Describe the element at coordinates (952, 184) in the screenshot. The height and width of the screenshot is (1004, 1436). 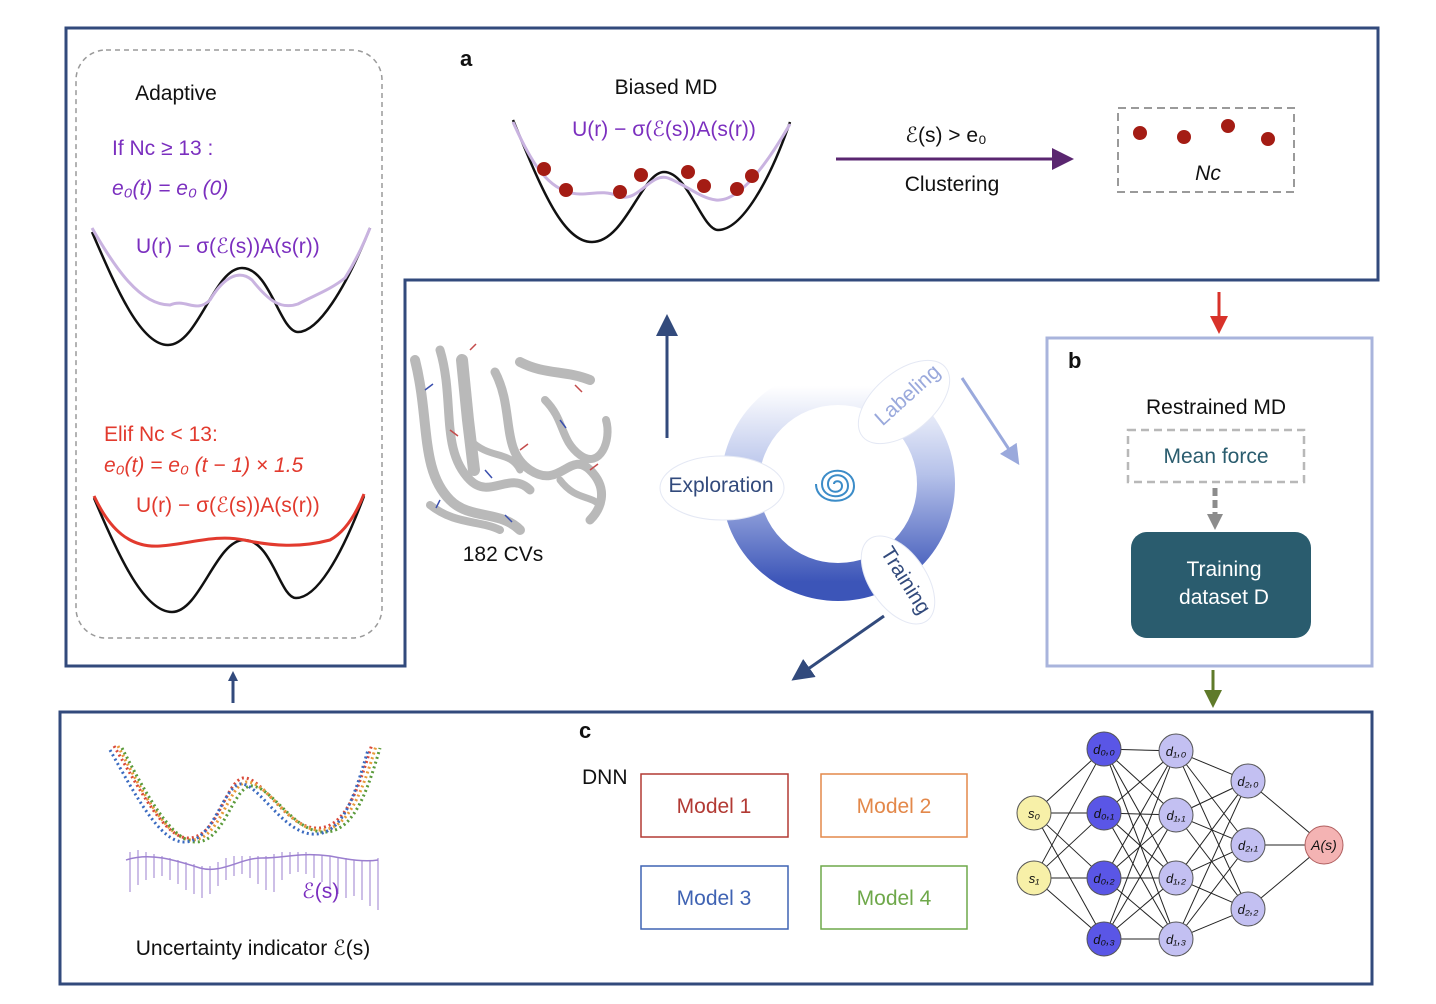
I see `clustering-label: Clustering` at that location.